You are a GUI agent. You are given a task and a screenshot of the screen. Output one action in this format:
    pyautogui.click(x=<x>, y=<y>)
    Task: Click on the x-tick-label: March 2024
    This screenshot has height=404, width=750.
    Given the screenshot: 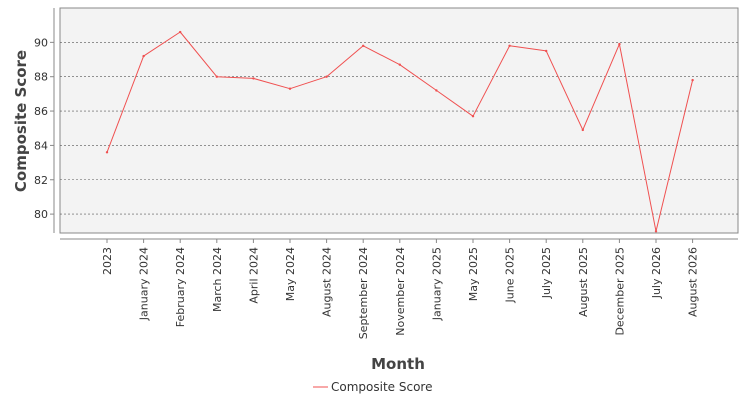 What is the action you would take?
    pyautogui.click(x=217, y=279)
    